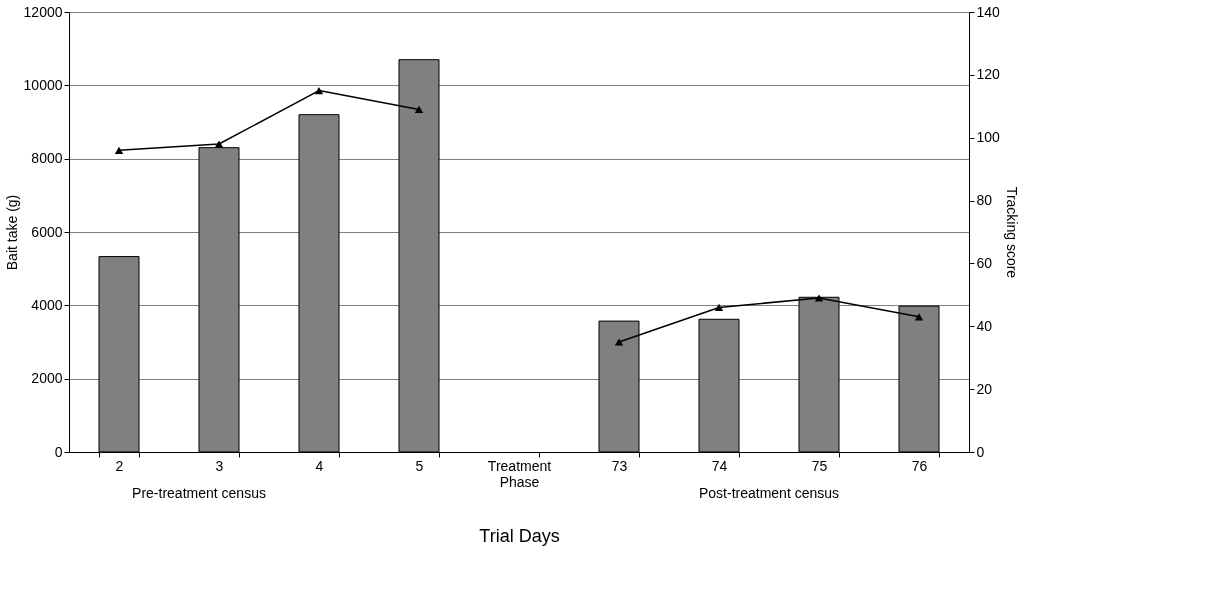  Describe the element at coordinates (988, 11) in the screenshot. I see `y2-tick-label: 140` at that location.